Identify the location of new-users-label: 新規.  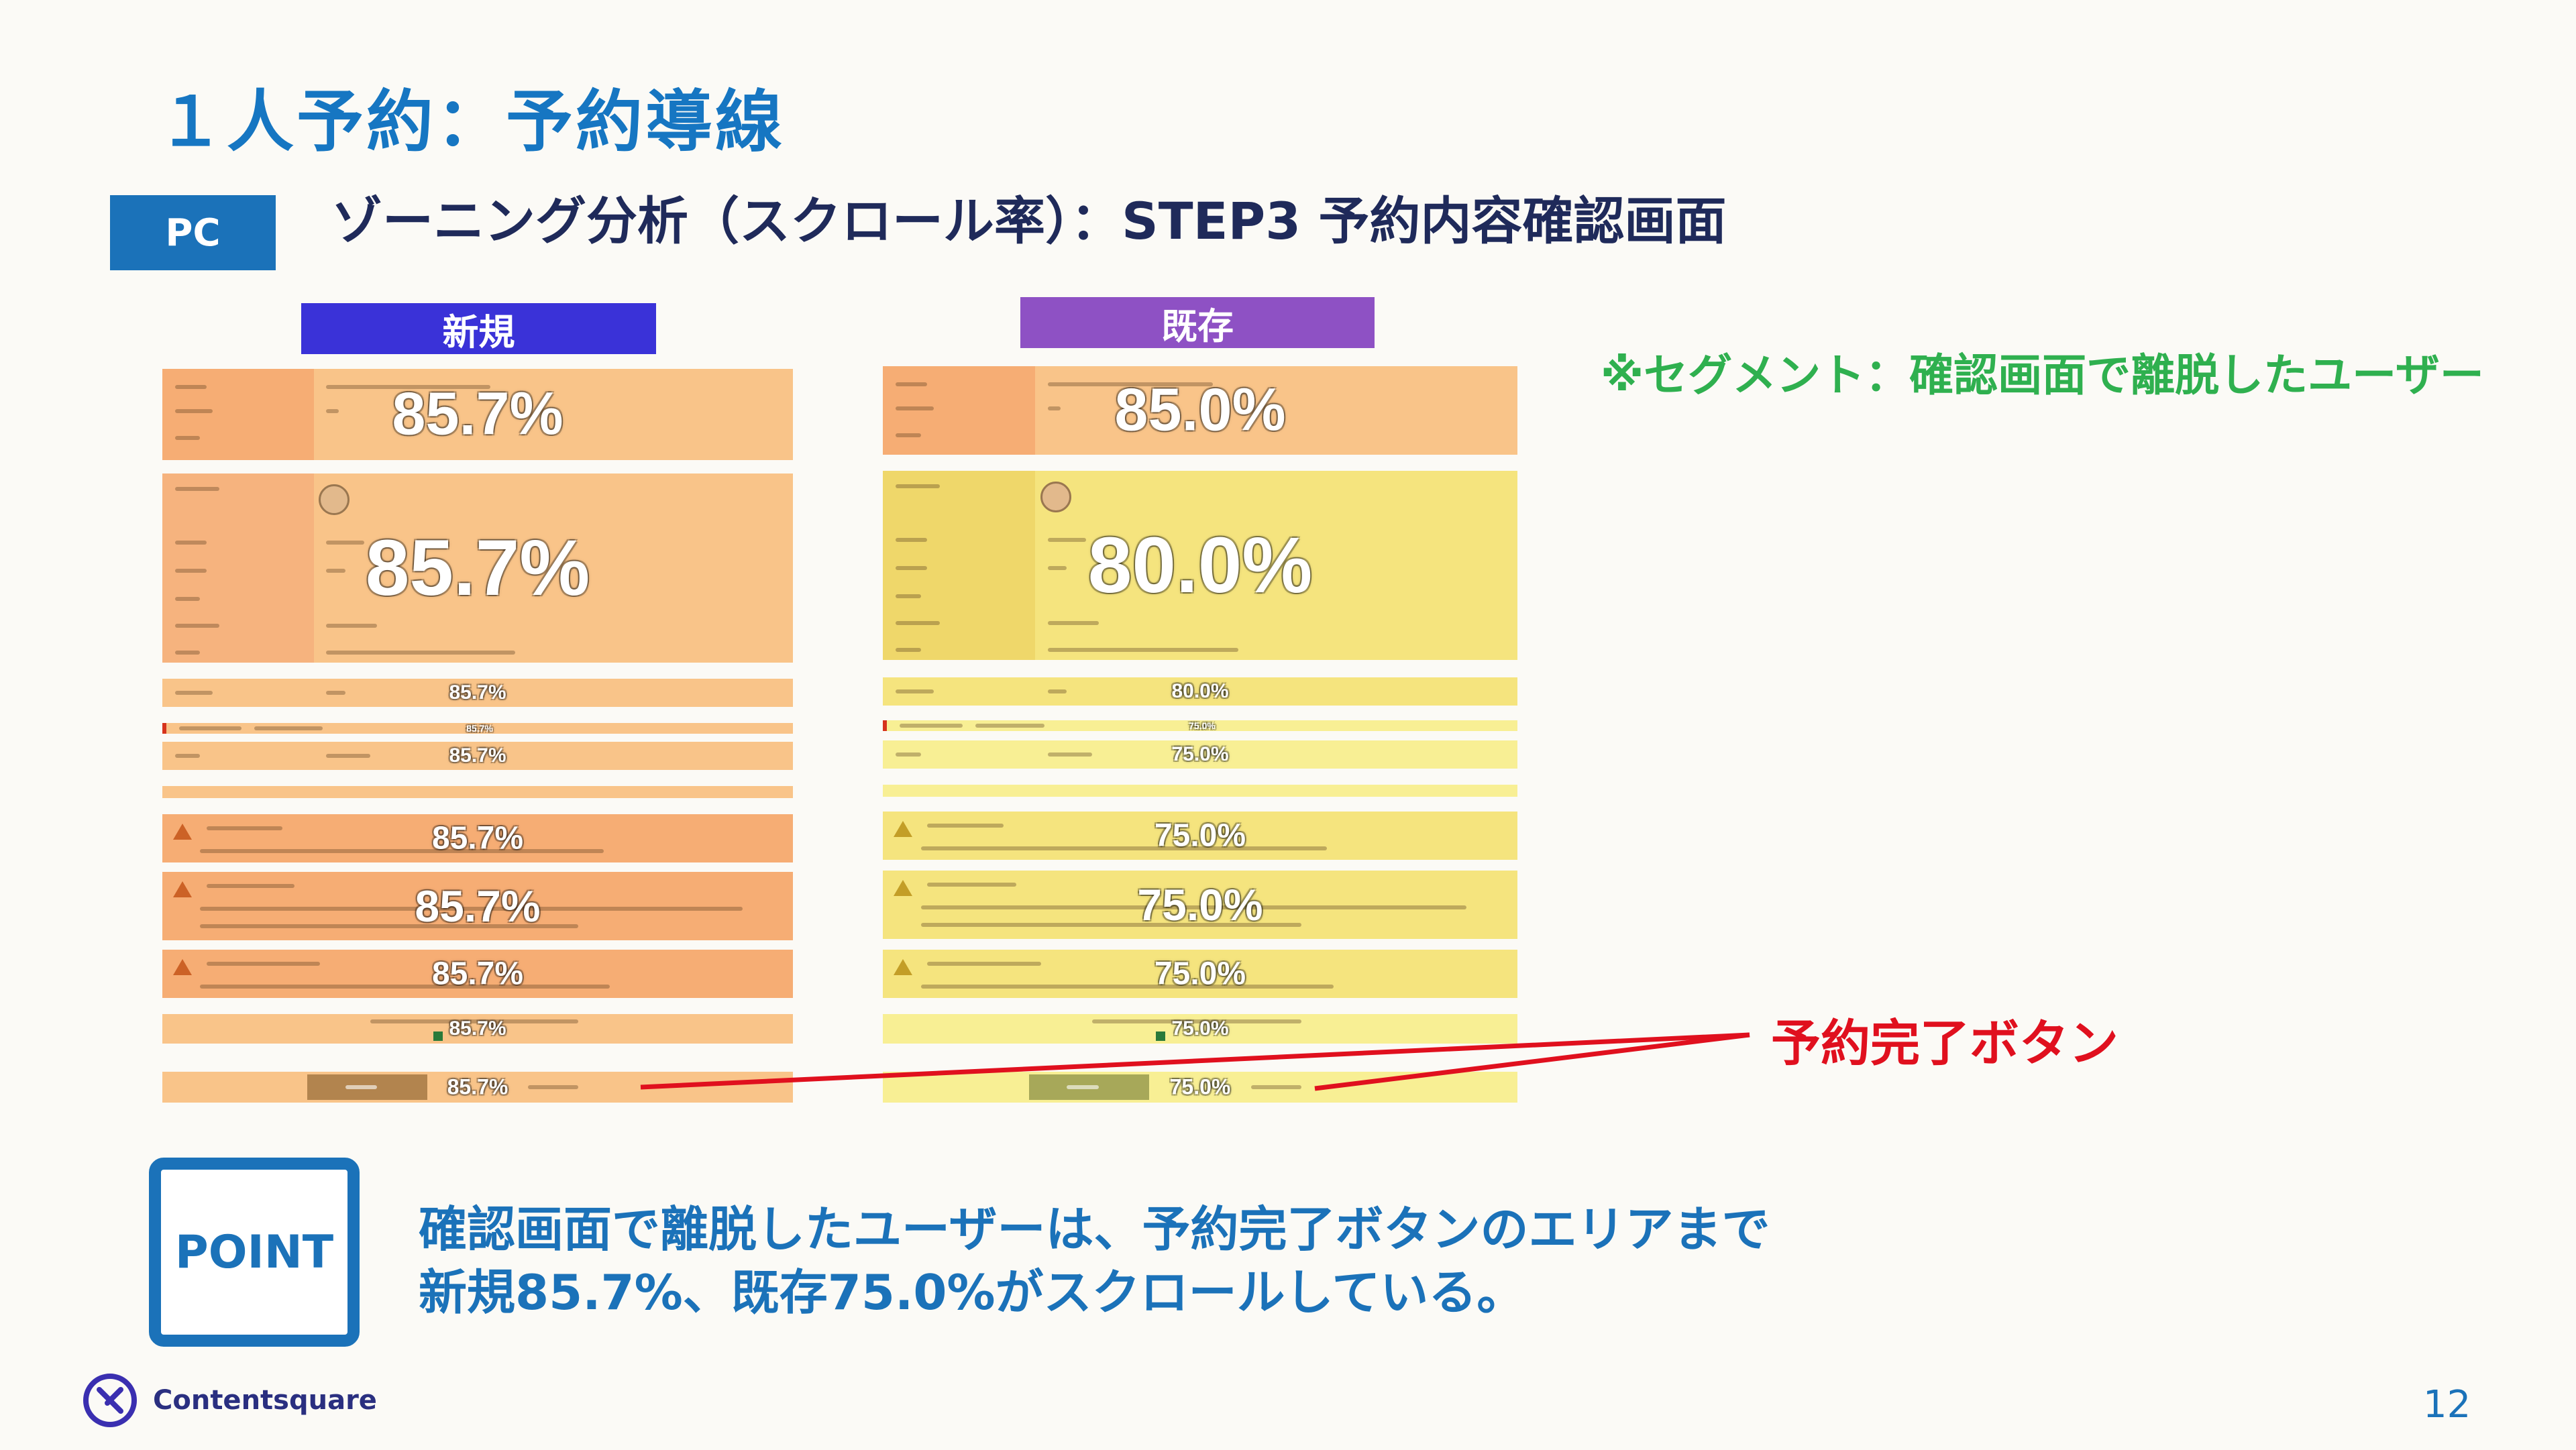
(478, 328).